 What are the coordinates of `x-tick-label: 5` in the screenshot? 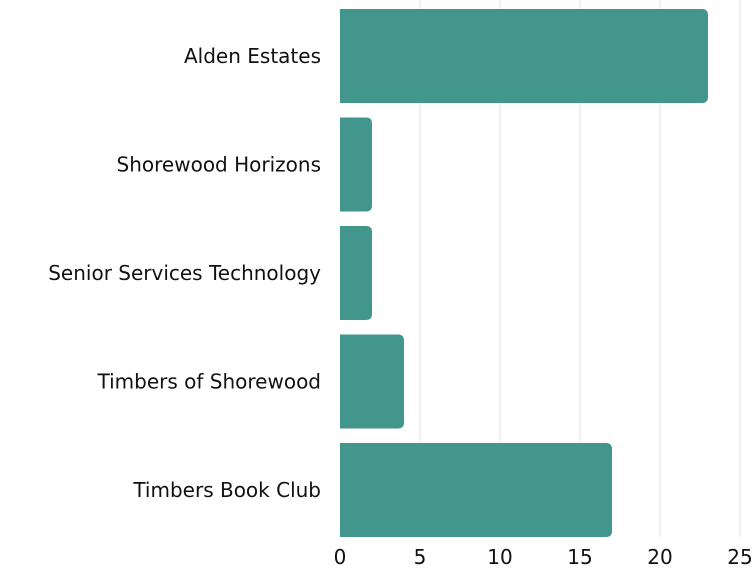 It's located at (420, 557).